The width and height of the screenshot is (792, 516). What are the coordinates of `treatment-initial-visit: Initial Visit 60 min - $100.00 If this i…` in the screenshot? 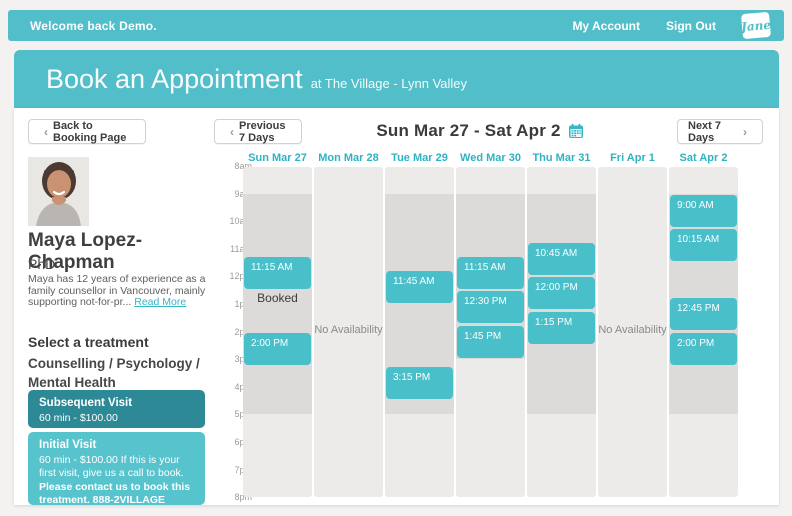 It's located at (116, 469).